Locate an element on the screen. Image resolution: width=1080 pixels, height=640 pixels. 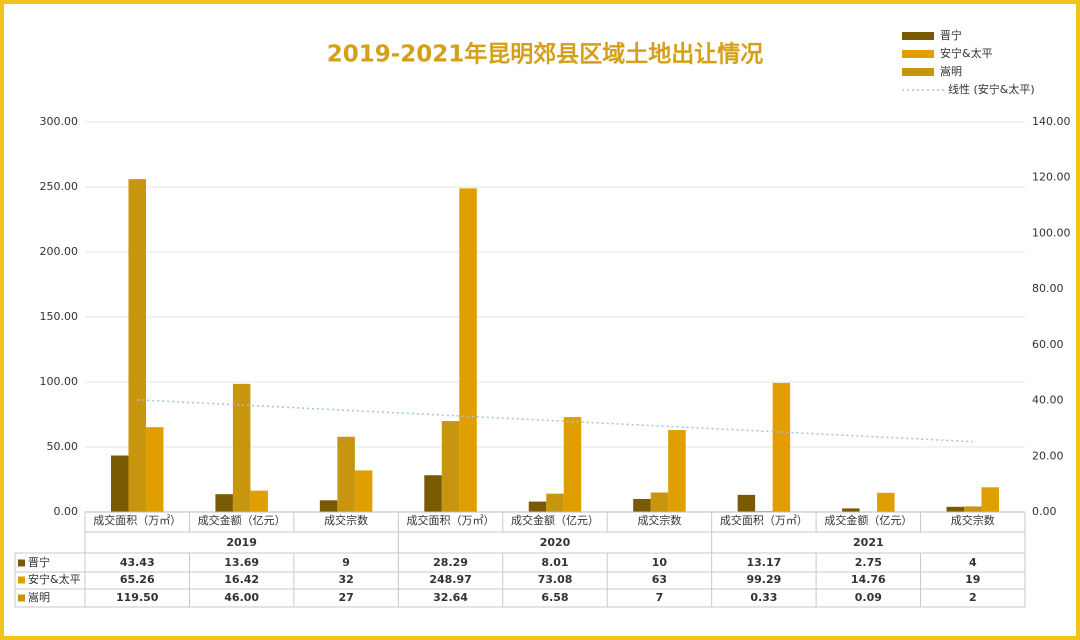
legend-label: 嵩明 is located at coordinates (951, 71).